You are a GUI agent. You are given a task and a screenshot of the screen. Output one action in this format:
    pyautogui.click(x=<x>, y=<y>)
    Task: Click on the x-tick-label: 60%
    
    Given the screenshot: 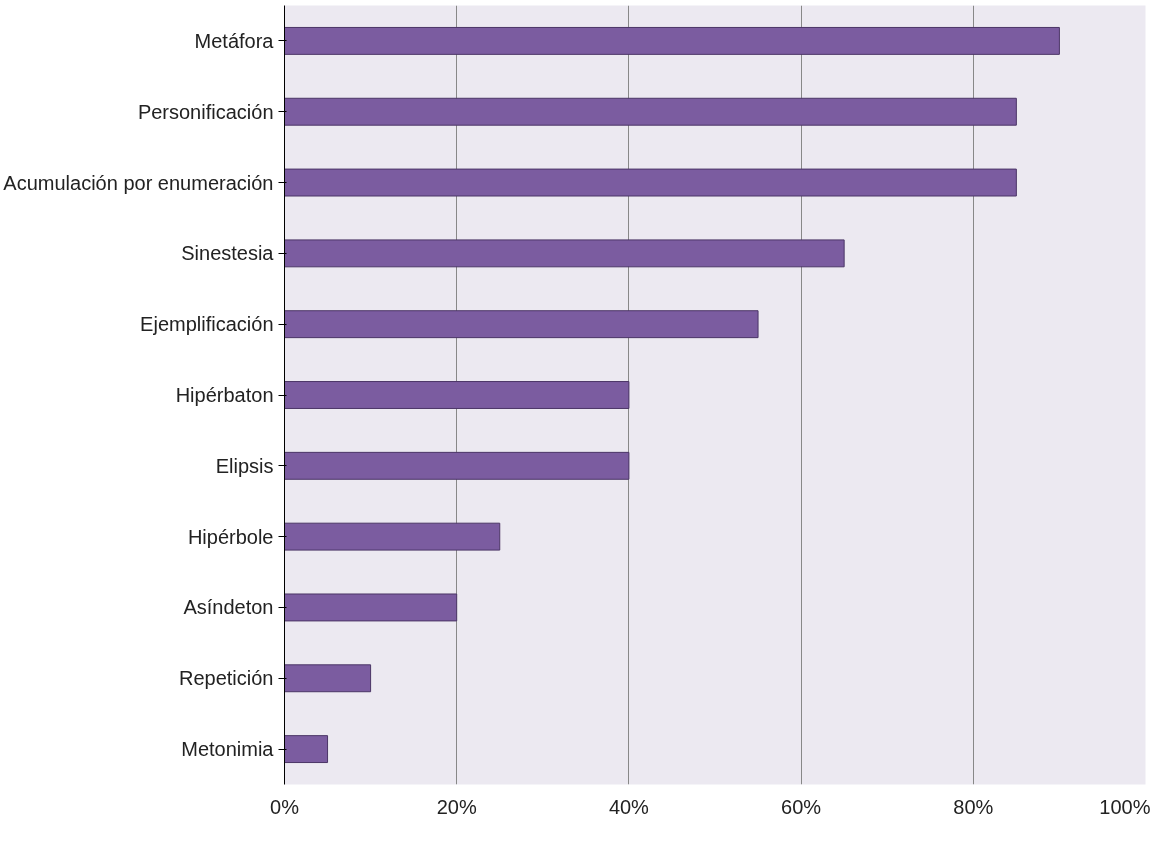 What is the action you would take?
    pyautogui.click(x=801, y=806)
    